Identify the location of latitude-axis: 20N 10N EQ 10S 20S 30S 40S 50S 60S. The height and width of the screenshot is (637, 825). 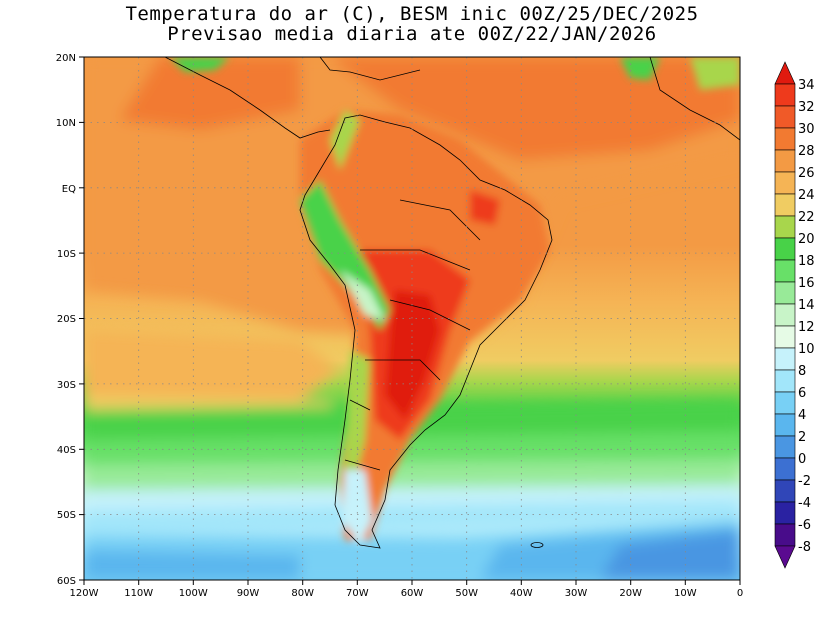
(70, 320).